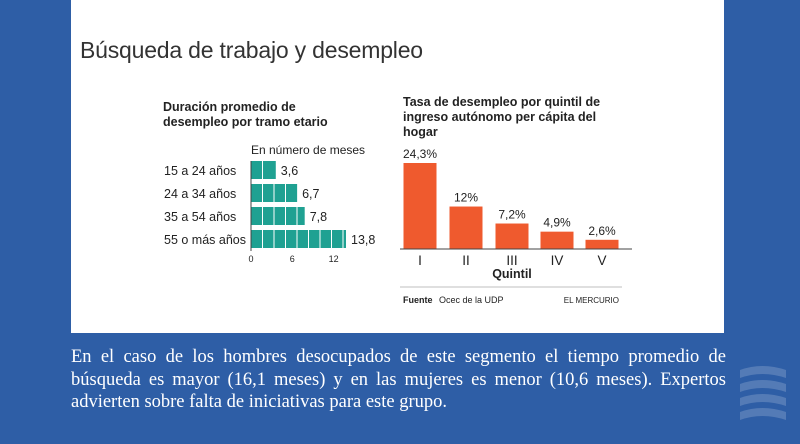 Image resolution: width=800 pixels, height=444 pixels. I want to click on right-chart-category-label: I, so click(420, 260).